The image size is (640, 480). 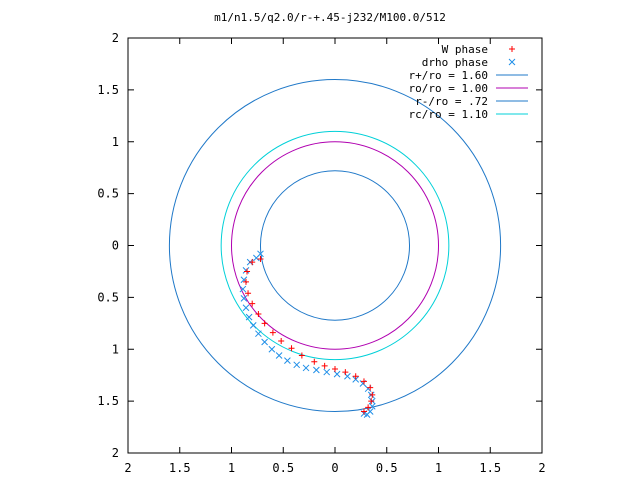 I want to click on legend-label: W phase, so click(x=465, y=49).